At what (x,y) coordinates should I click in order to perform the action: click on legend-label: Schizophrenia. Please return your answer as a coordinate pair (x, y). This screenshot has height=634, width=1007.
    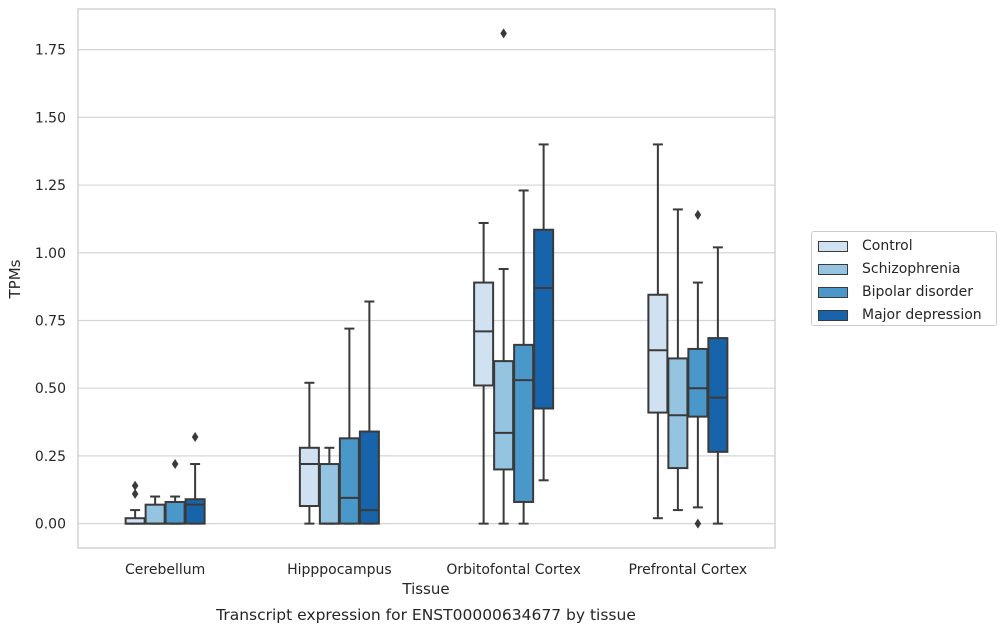
    Looking at the image, I should click on (911, 269).